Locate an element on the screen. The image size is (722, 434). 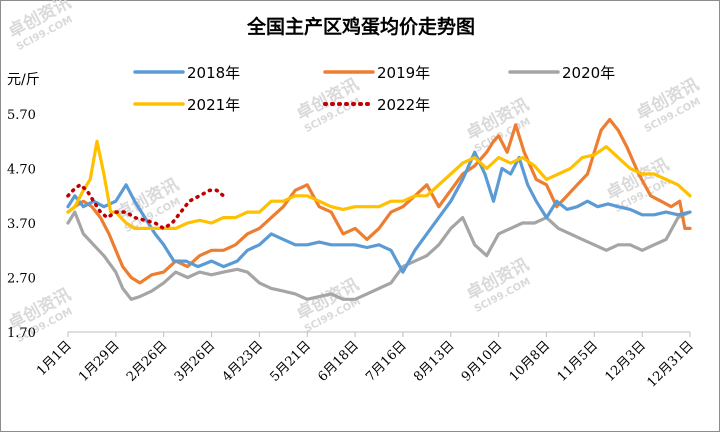
legend-item: 2020年 is located at coordinates (561, 73).